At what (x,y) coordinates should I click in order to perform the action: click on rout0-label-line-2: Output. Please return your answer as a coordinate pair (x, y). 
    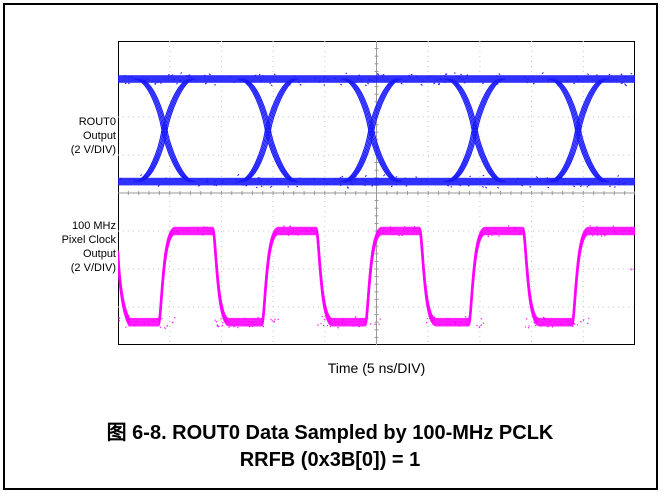
    Looking at the image, I should click on (99, 136).